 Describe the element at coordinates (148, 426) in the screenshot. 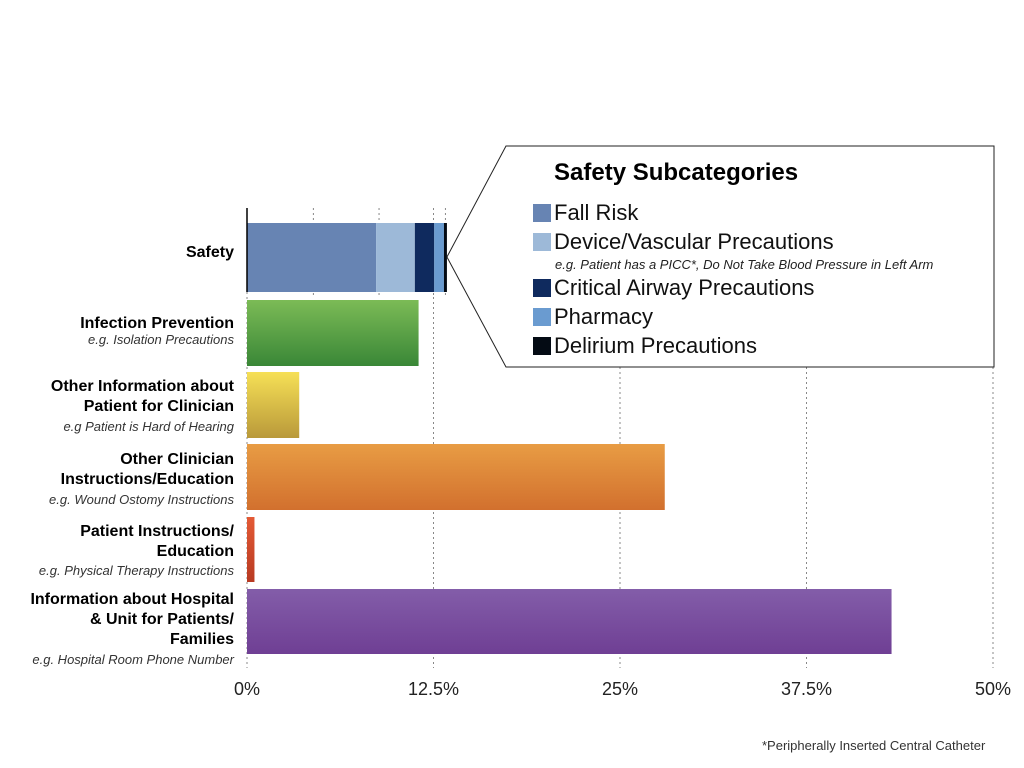

I see `category-example: e.g Patient is Hard of Hearing` at that location.